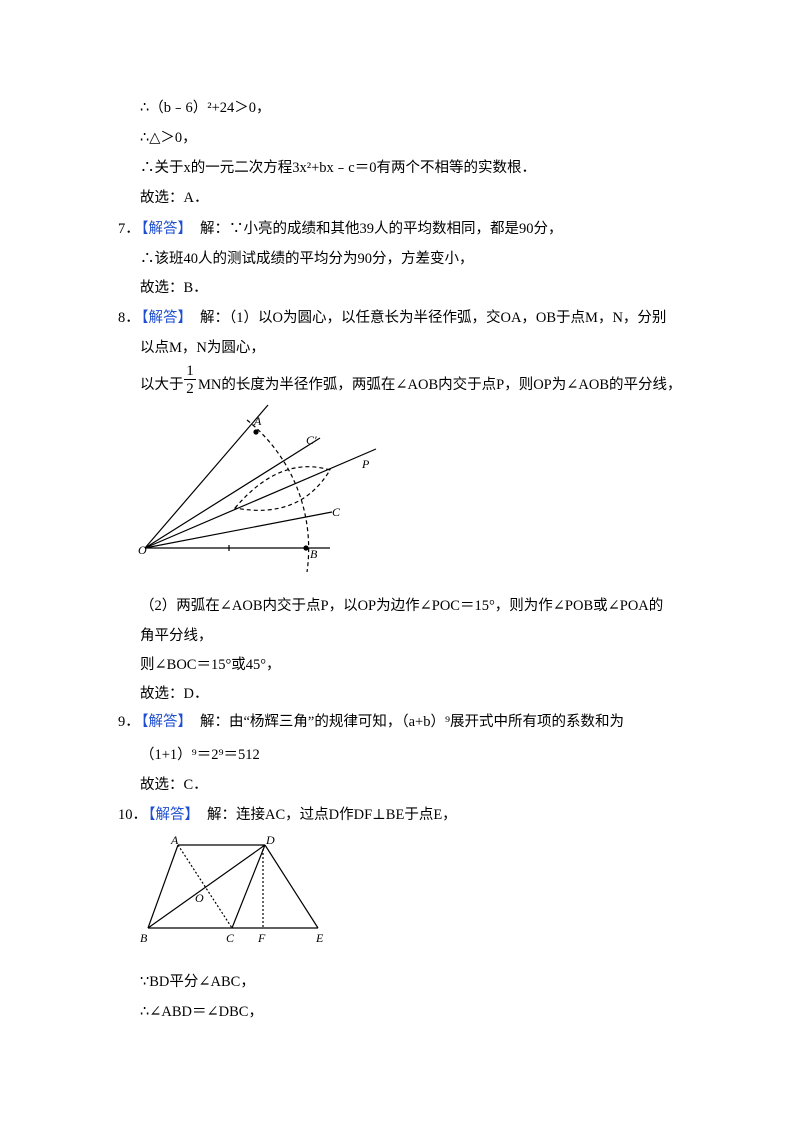  I want to click on text-line: ∴△＞0，, so click(168, 138).